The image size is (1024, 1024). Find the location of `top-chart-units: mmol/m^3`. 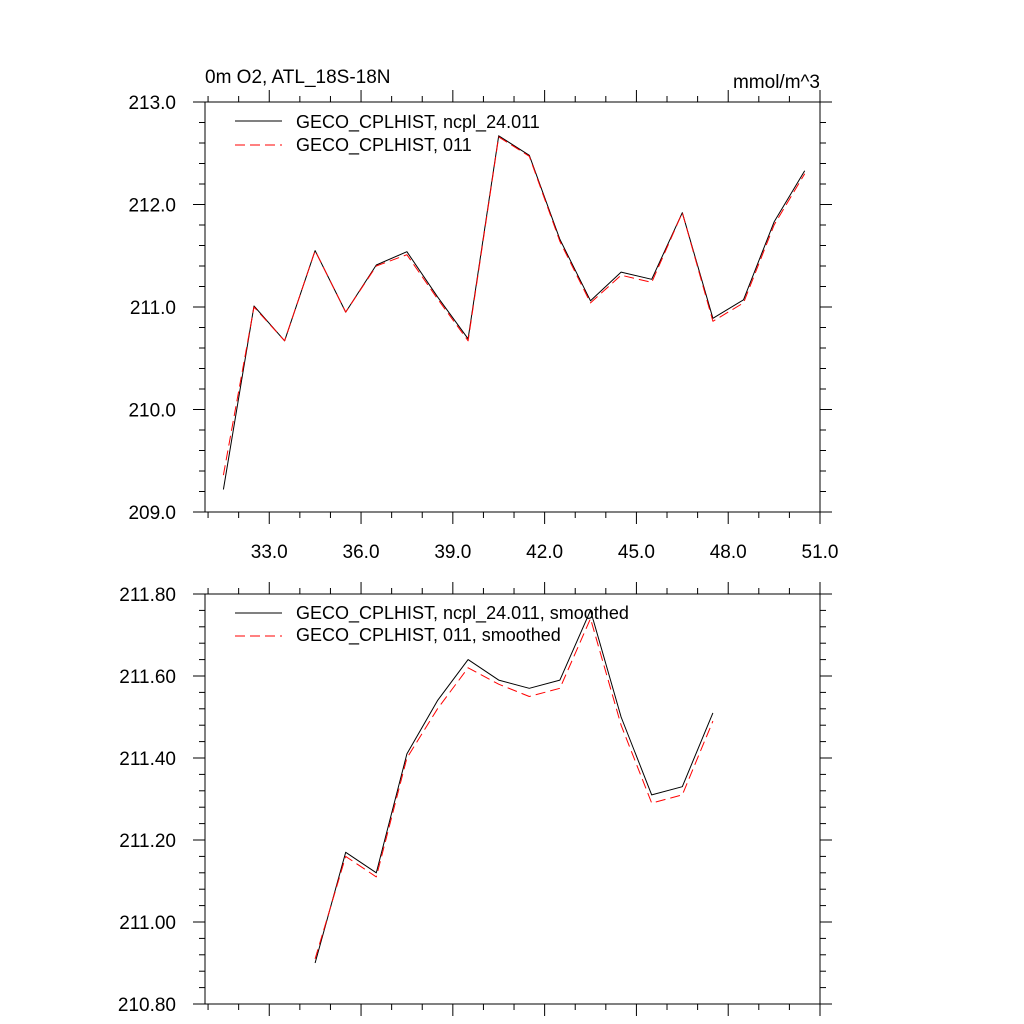

top-chart-units: mmol/m^3 is located at coordinates (776, 82).